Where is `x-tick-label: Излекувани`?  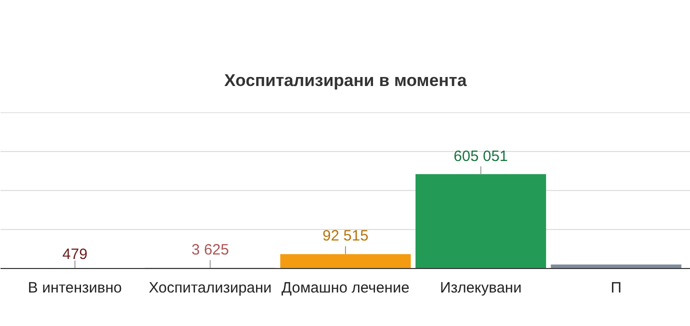
x-tick-label: Излекувани is located at coordinates (481, 288).